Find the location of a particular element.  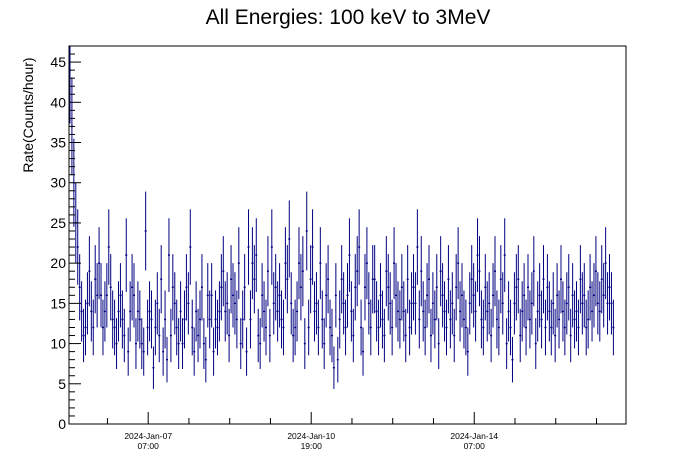

y-tick-label: 30 is located at coordinates (58, 183).